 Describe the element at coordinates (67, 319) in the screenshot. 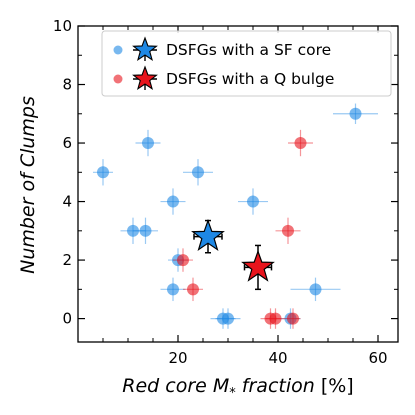

I see `y-tick-label: 0` at that location.